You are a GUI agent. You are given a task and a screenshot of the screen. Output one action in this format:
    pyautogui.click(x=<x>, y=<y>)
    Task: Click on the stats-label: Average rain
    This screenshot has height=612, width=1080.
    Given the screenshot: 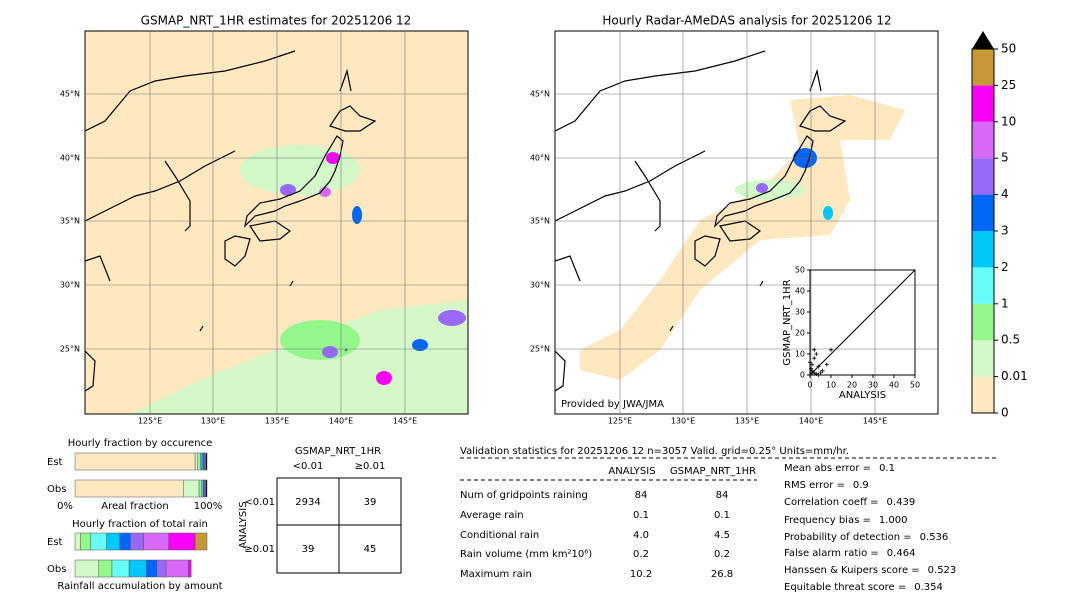 What is the action you would take?
    pyautogui.click(x=492, y=515)
    